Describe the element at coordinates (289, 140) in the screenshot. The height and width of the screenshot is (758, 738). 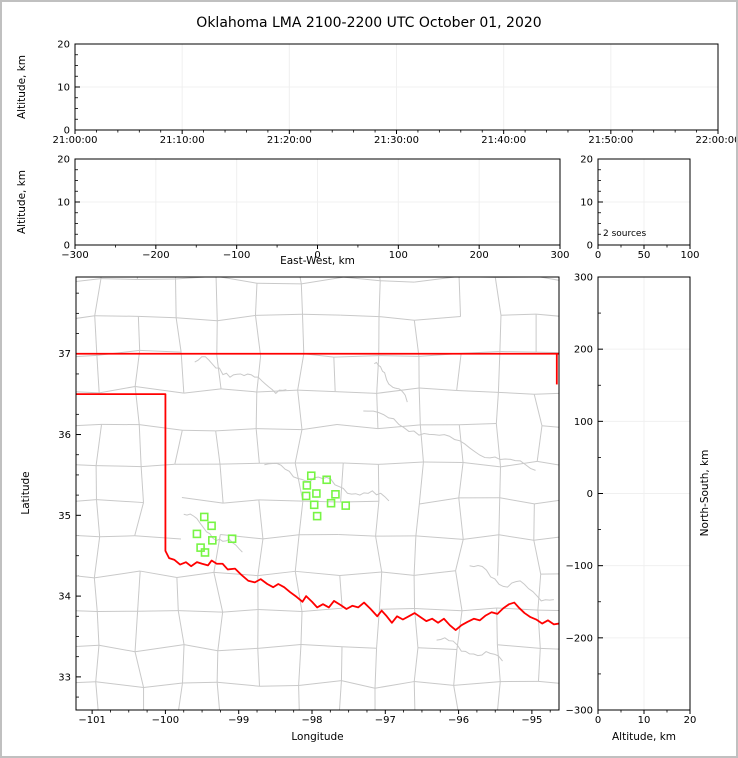
I see `time_height-x-tick-label: 21:20:00` at that location.